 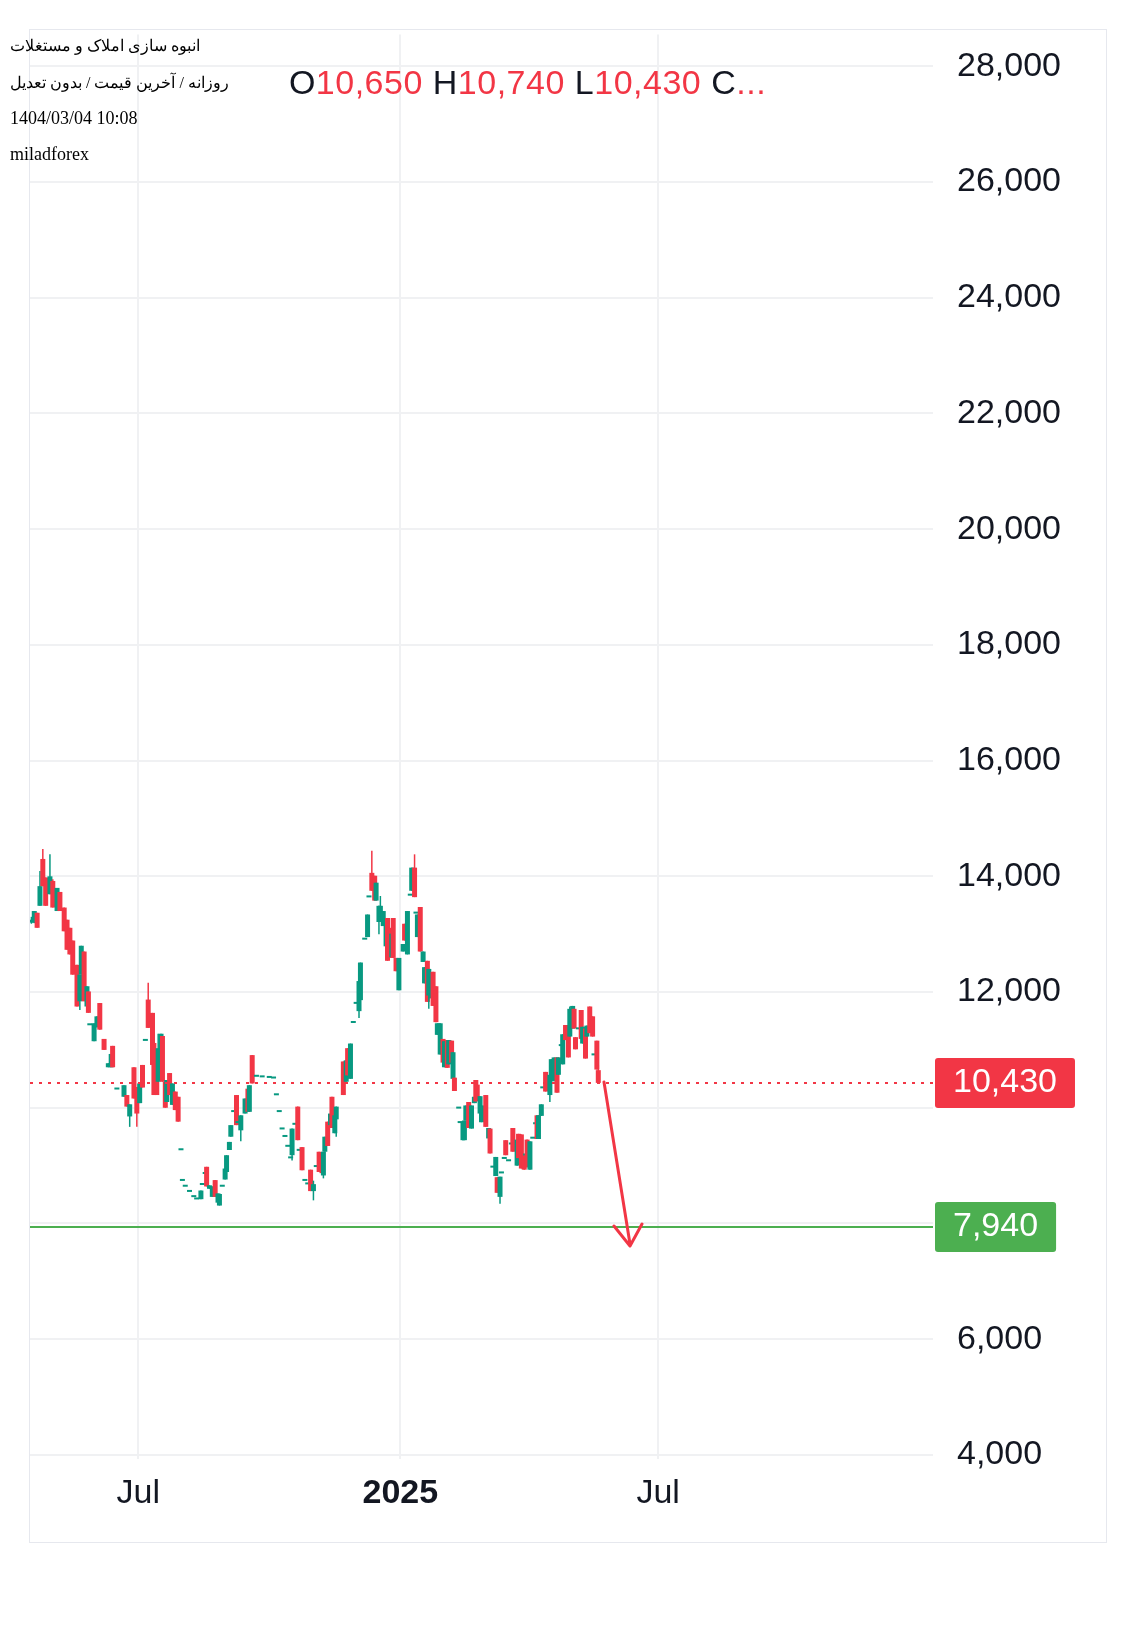 What do you see at coordinates (1009, 295) in the screenshot?
I see `y-tick-label: 24,000` at bounding box center [1009, 295].